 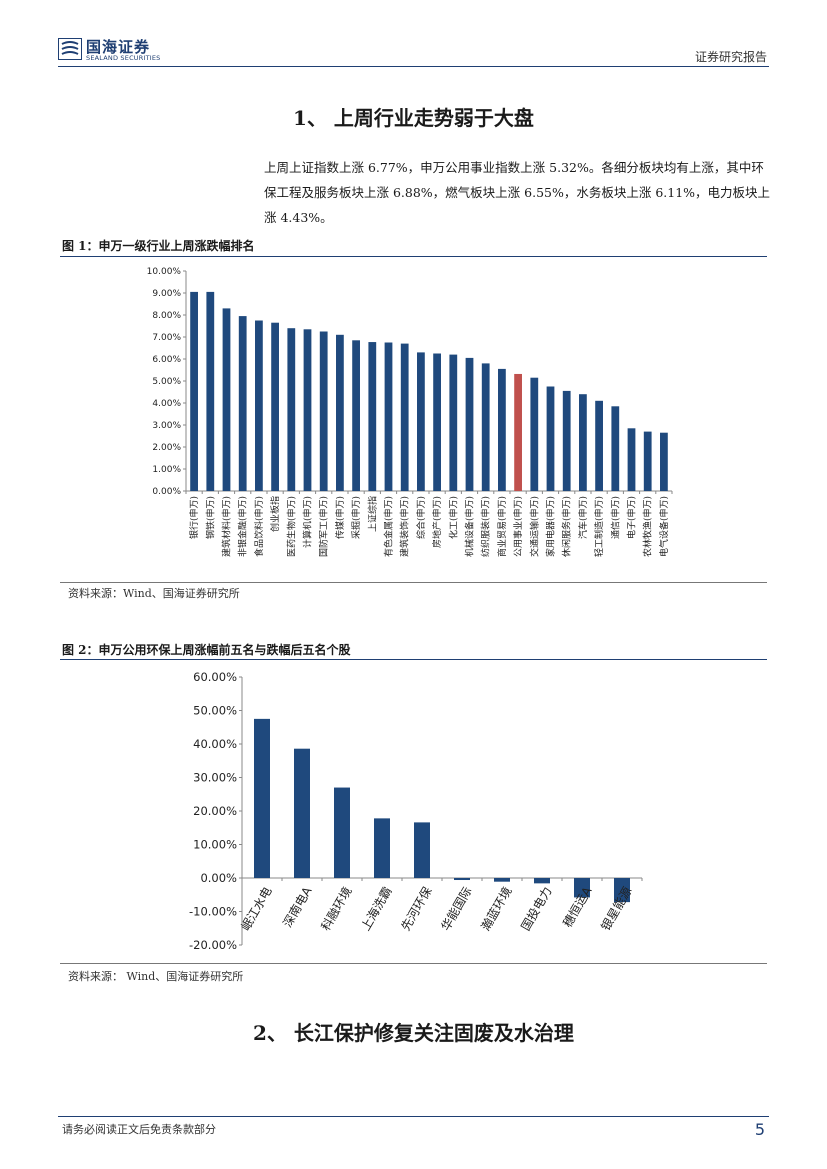 I want to click on x-tick-label: 化工(申万), so click(x=453, y=517).